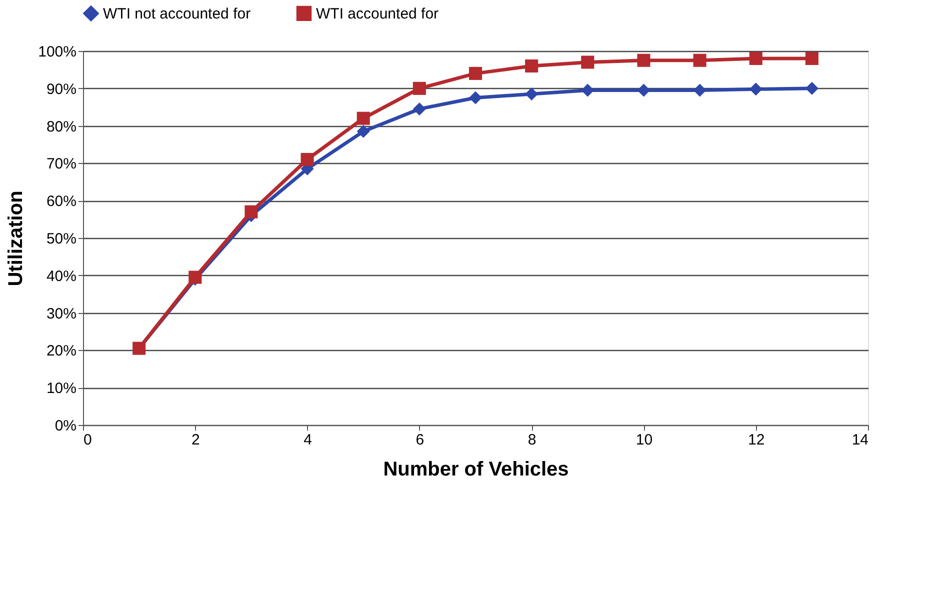 The height and width of the screenshot is (596, 952). Describe the element at coordinates (195, 440) in the screenshot. I see `x-tick-label: 2` at that location.